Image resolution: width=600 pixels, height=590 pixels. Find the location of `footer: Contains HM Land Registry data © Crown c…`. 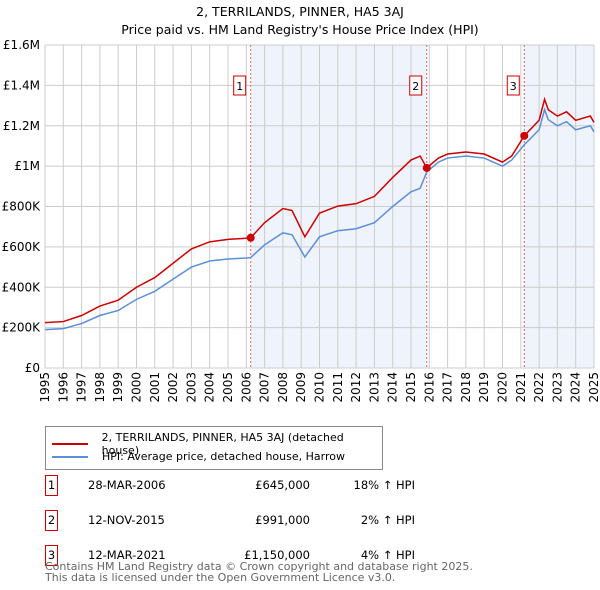

footer: Contains HM Land Registry data © Crown c… is located at coordinates (259, 572).